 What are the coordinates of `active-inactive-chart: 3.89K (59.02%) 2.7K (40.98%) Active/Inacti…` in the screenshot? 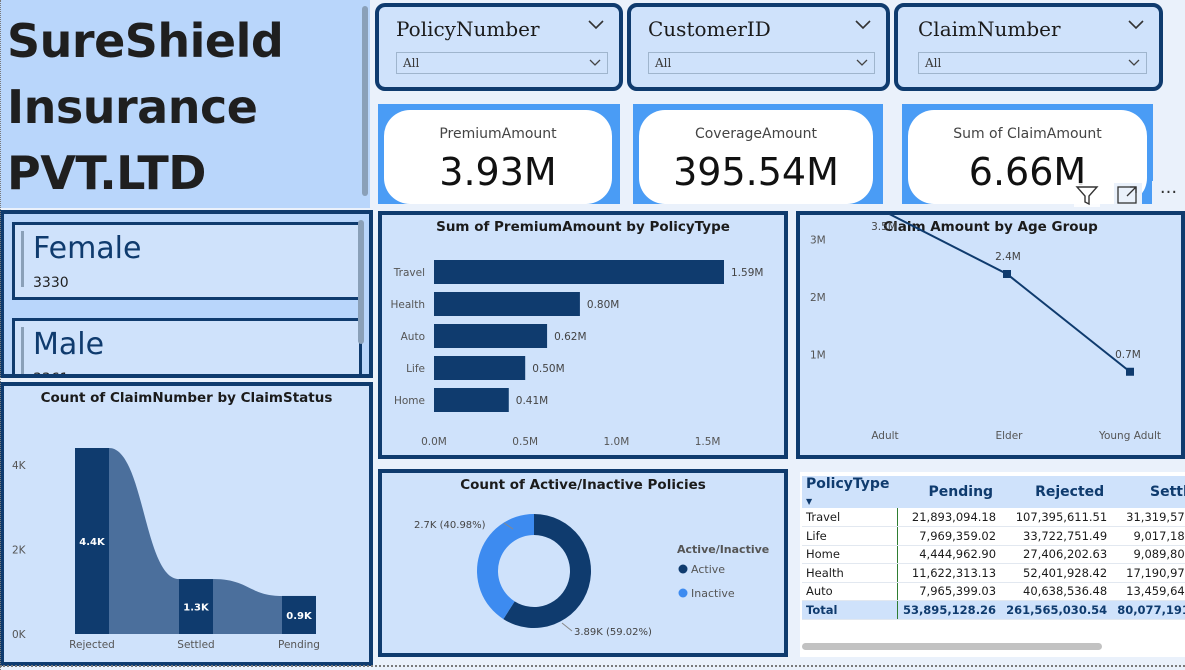 It's located at (591, 576).